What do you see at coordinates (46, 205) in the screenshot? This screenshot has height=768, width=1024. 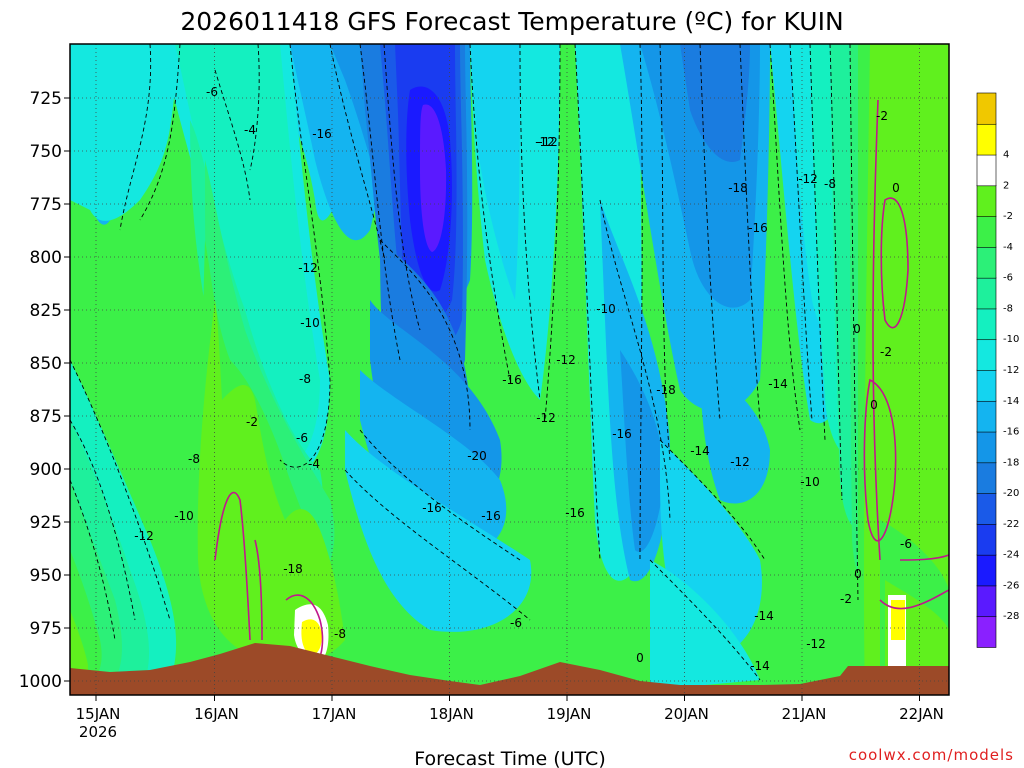 I see `y-tick-label: 775` at bounding box center [46, 205].